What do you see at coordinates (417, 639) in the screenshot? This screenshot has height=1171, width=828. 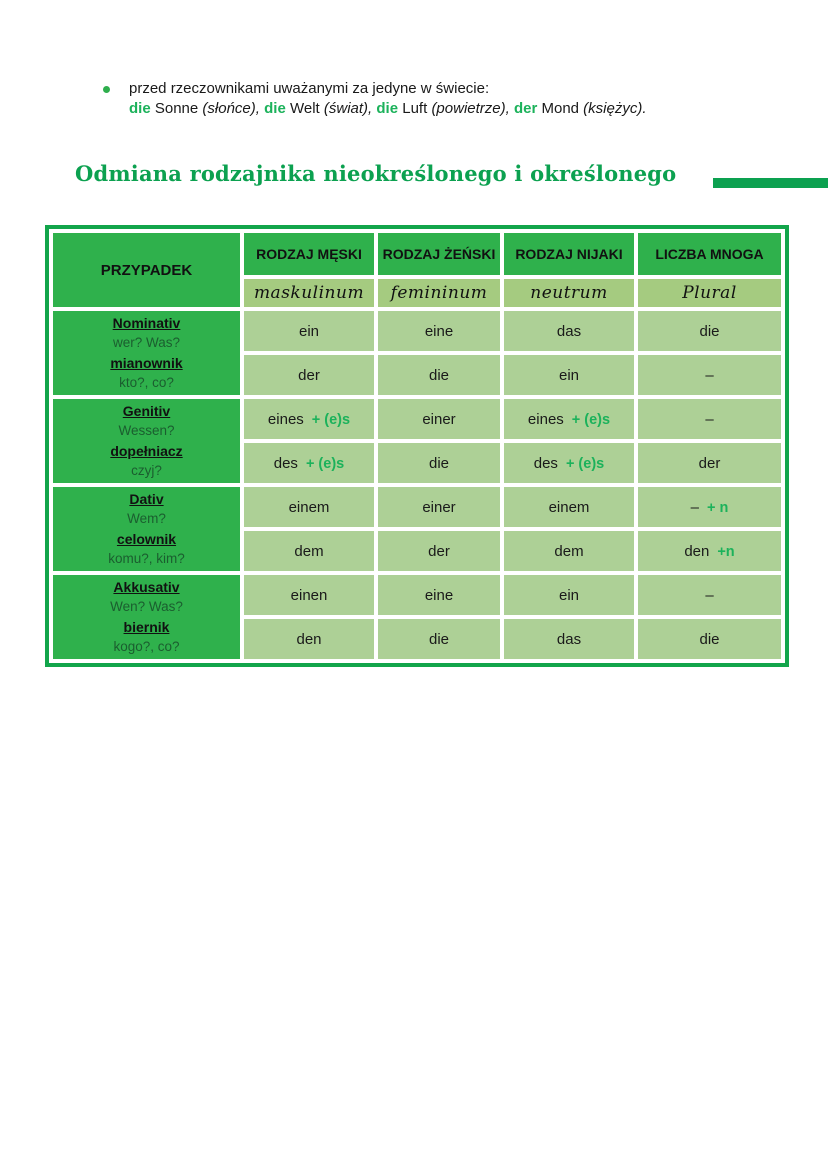 I see `table-row: den die das die` at bounding box center [417, 639].